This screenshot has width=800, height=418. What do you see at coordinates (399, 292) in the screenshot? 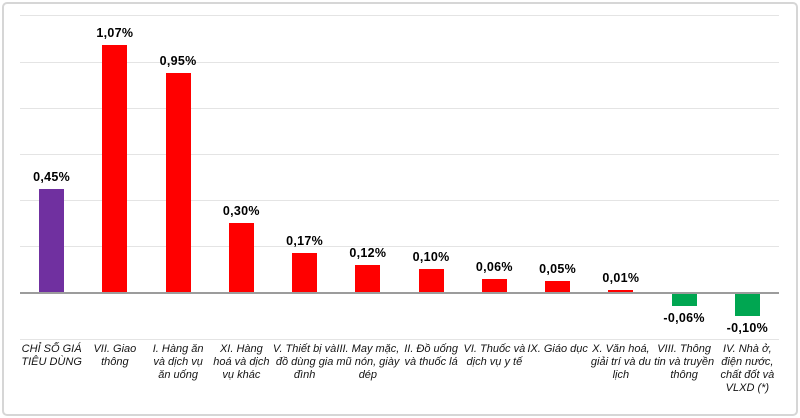
I see `zero-axis` at bounding box center [399, 292].